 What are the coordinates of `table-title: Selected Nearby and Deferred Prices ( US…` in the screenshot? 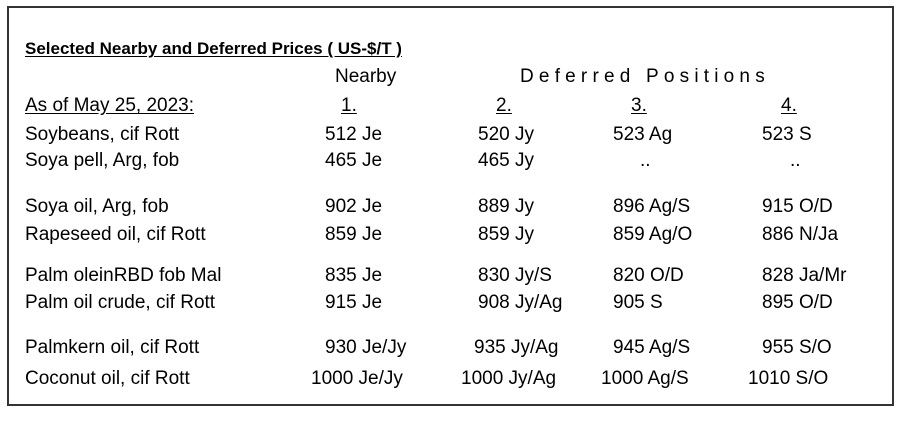 It's located at (213, 48).